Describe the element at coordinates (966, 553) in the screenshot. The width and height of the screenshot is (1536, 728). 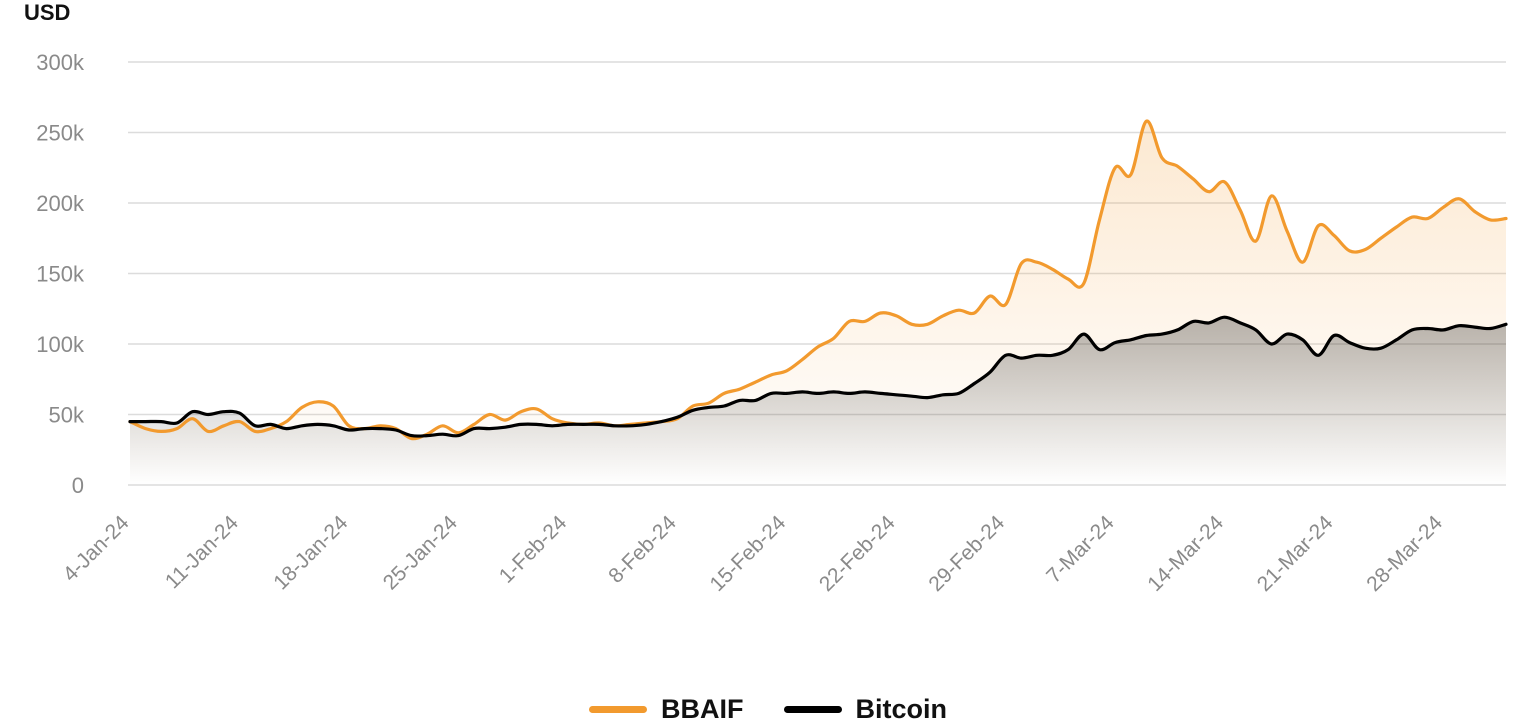
I see `x-tick-label: 29-Feb-24` at that location.